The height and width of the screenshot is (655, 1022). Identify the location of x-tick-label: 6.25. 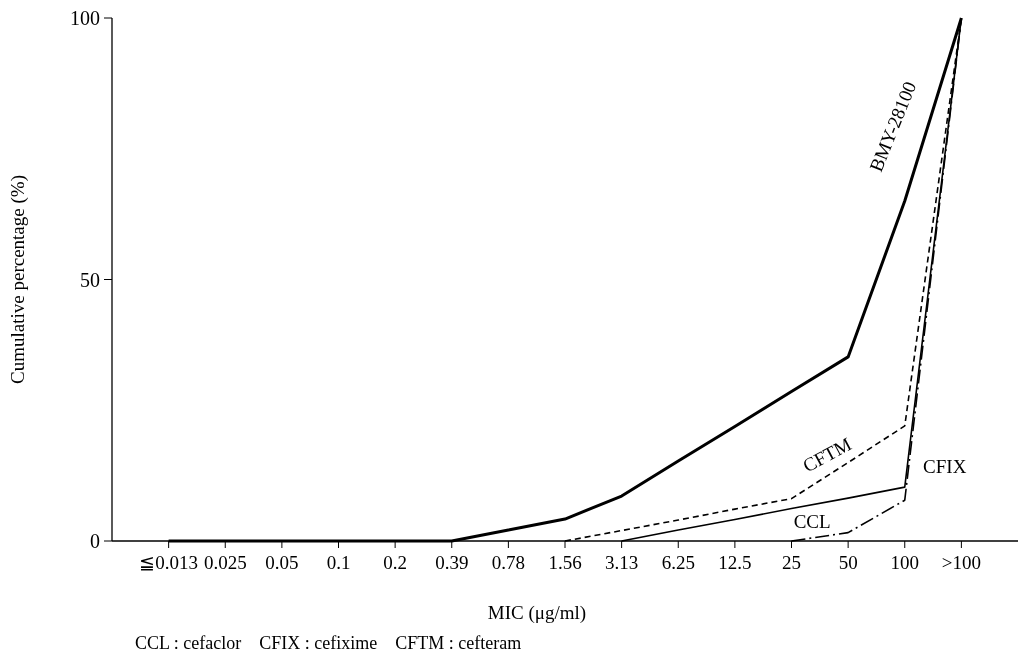
(678, 562).